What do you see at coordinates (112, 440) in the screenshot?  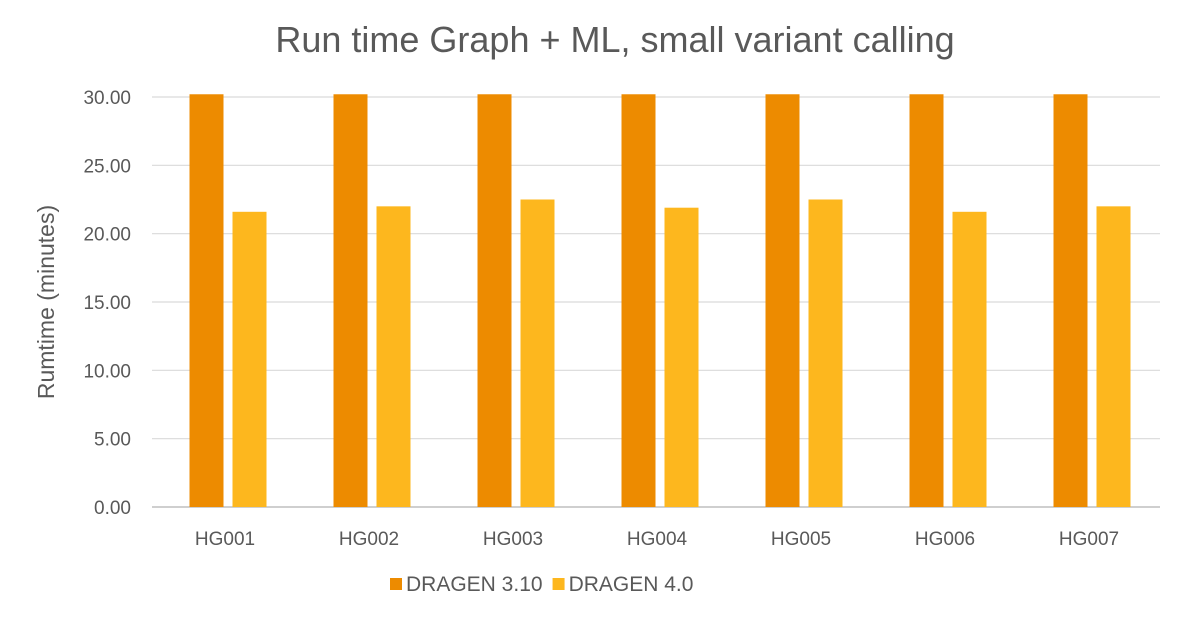 I see `y-tick-label: 5.00` at bounding box center [112, 440].